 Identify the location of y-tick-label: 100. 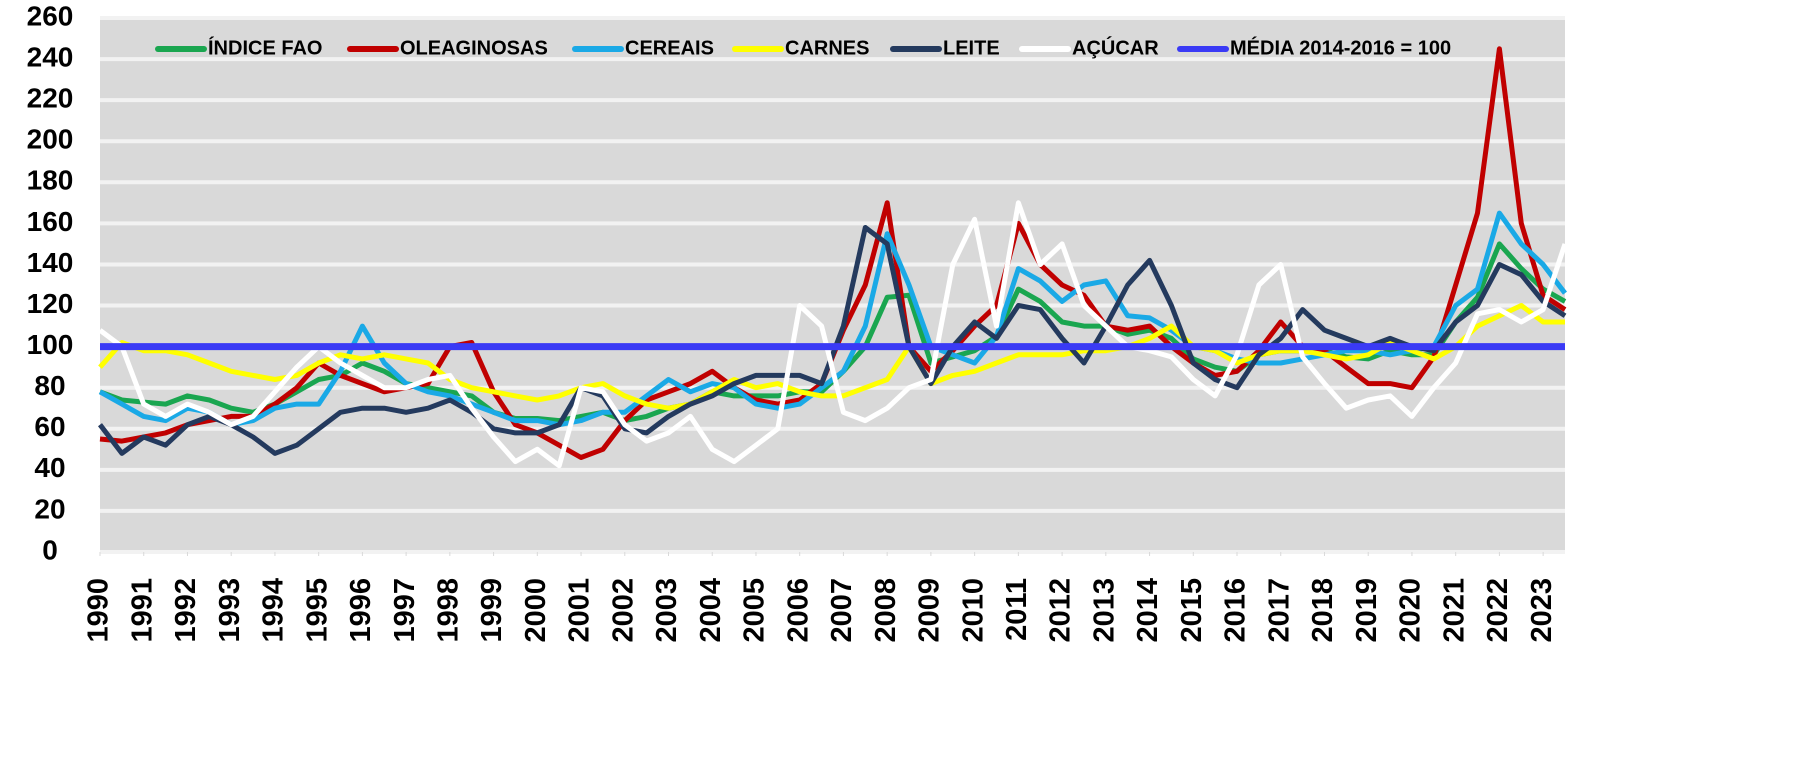
(50, 344).